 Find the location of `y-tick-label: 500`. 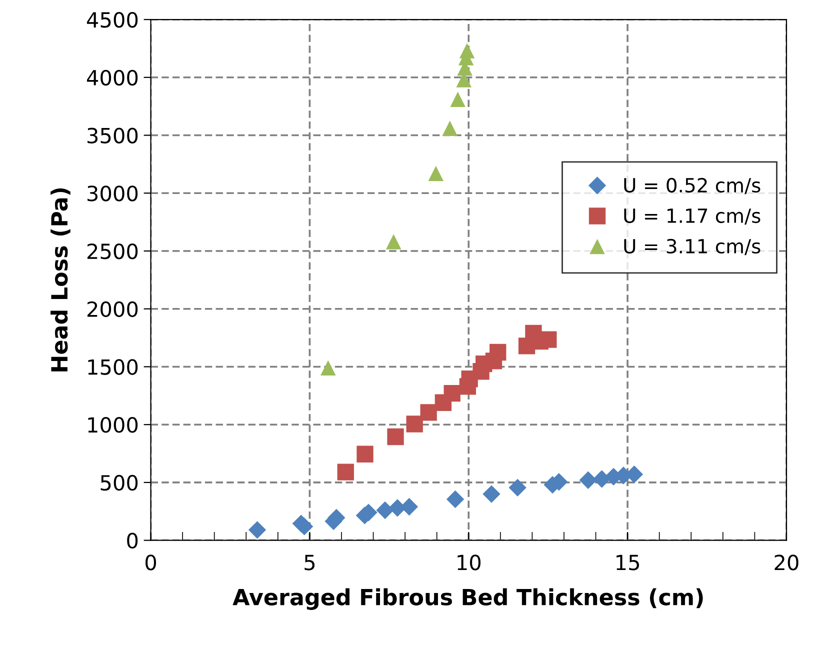

y-tick-label: 500 is located at coordinates (119, 482).